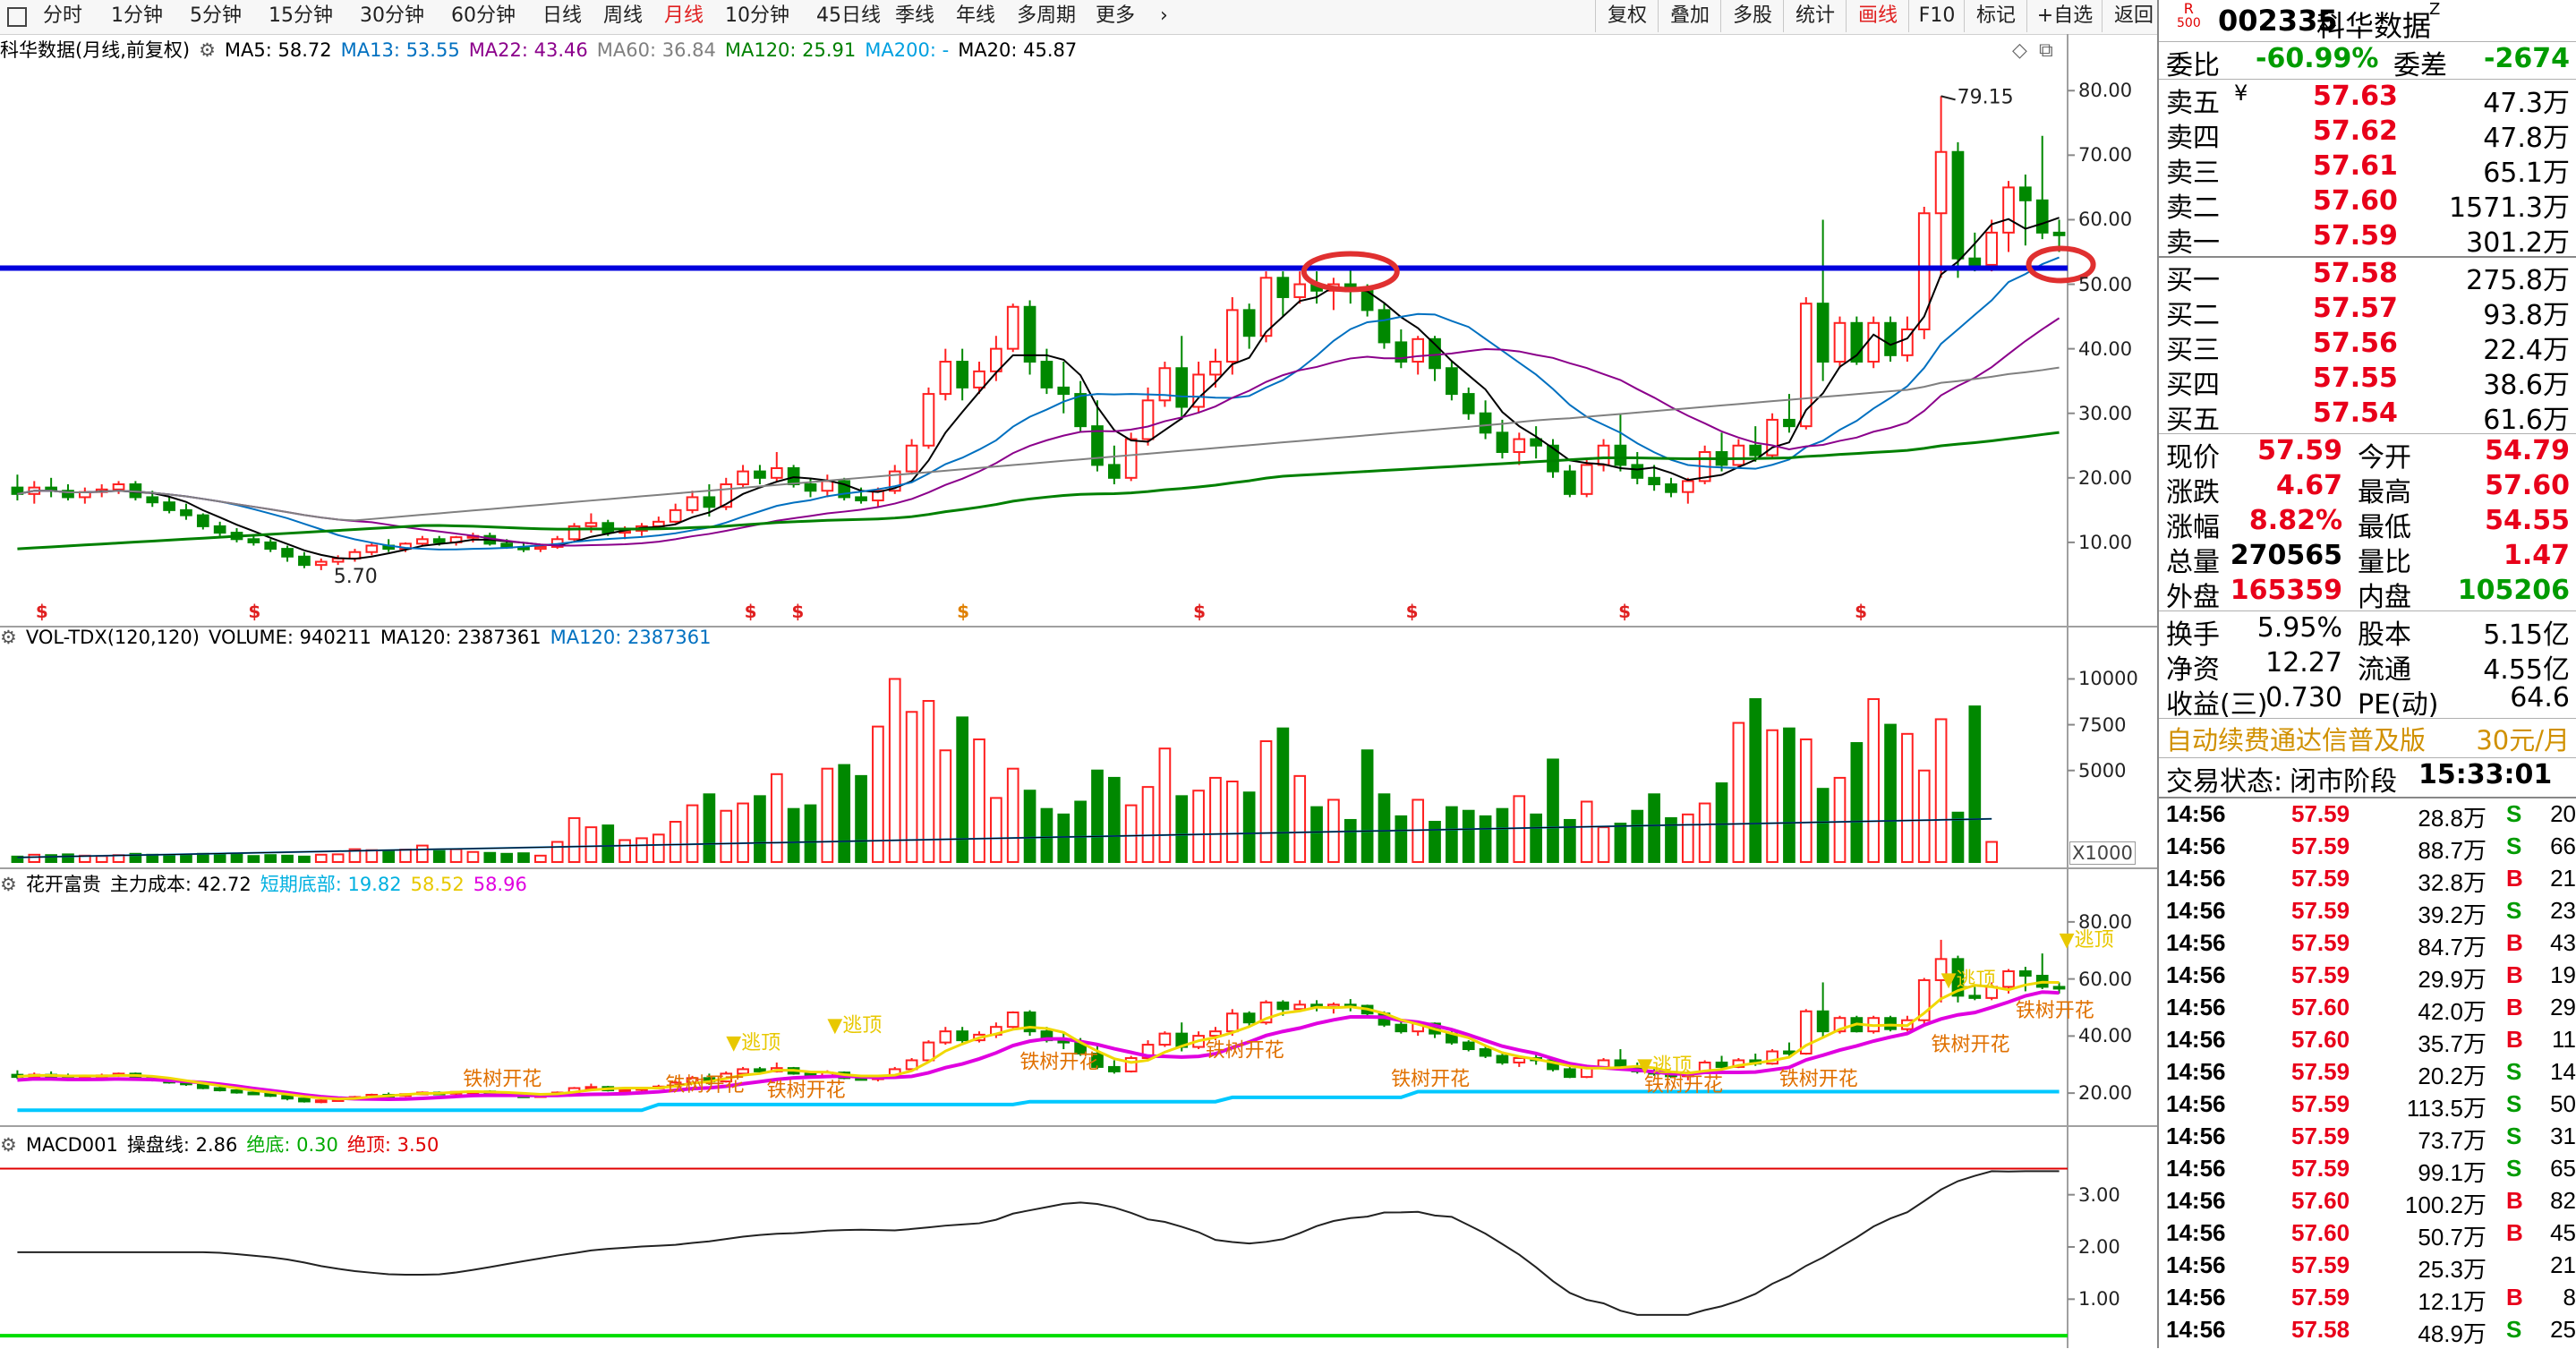 This screenshot has width=2576, height=1349. I want to click on fund-label: 流通, so click(2384, 670).